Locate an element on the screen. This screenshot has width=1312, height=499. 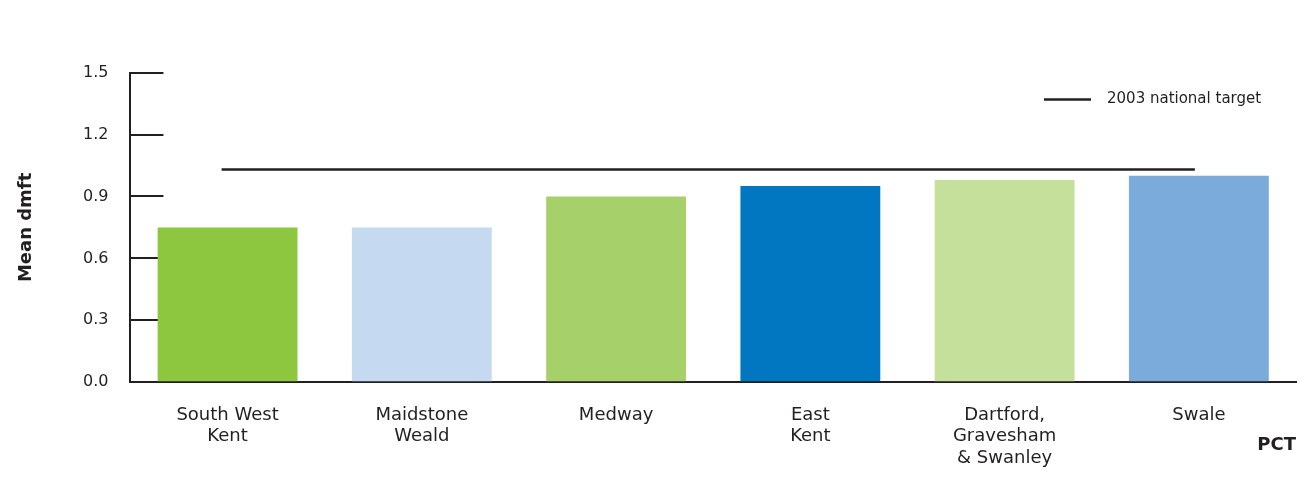
y-tick-label: 1.2 is located at coordinates (95, 133).